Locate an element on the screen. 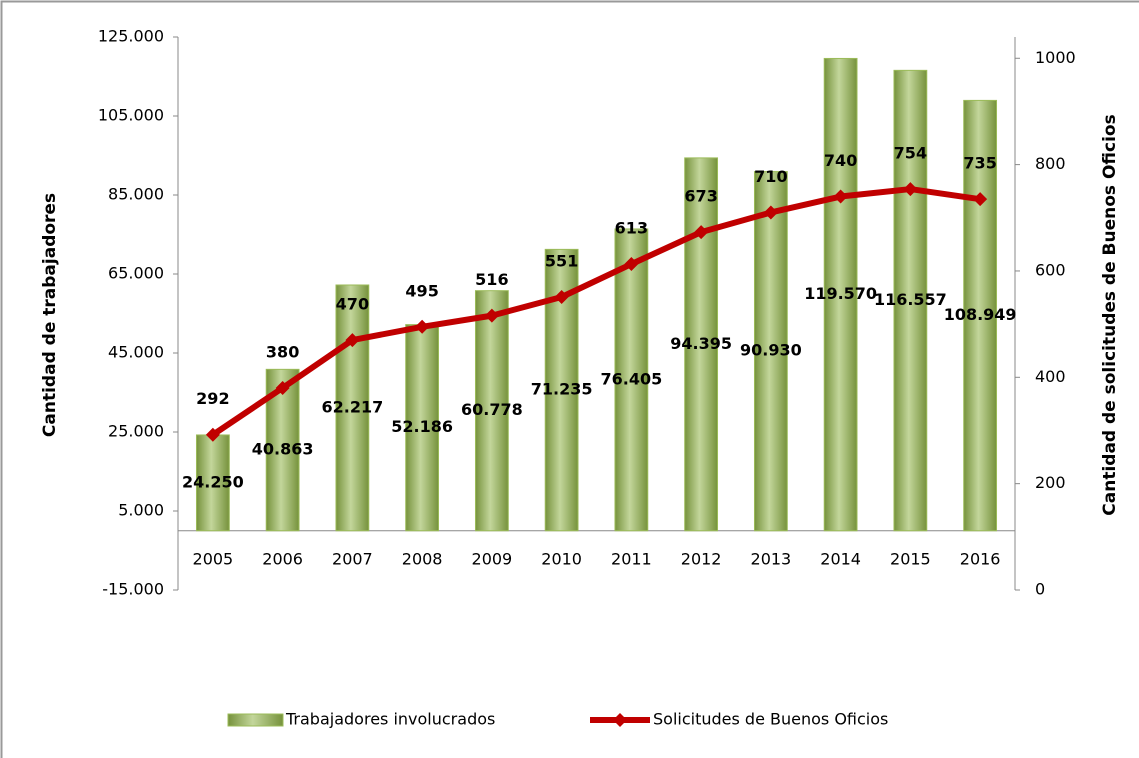 The width and height of the screenshot is (1139, 758). data-label: 62.217 is located at coordinates (353, 406).